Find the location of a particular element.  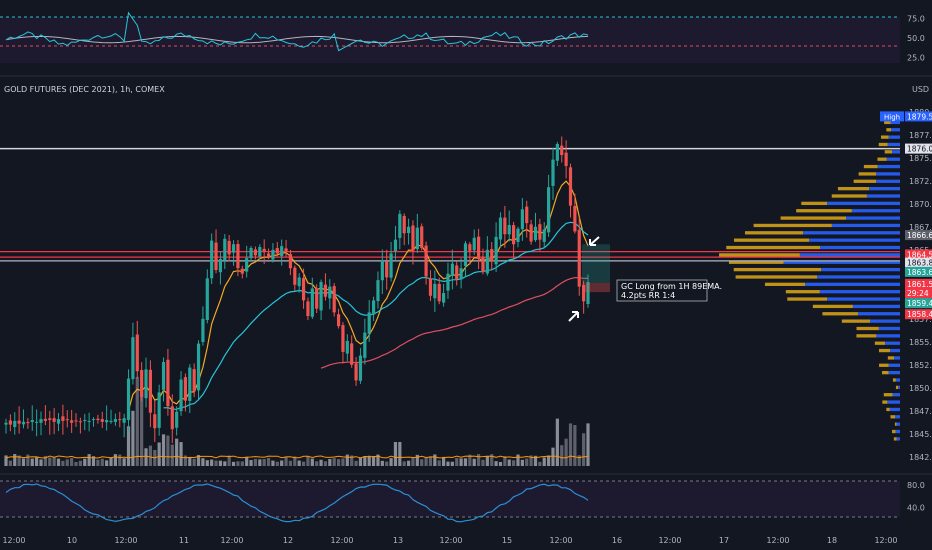

ema-slow-line is located at coordinates (454, 322).